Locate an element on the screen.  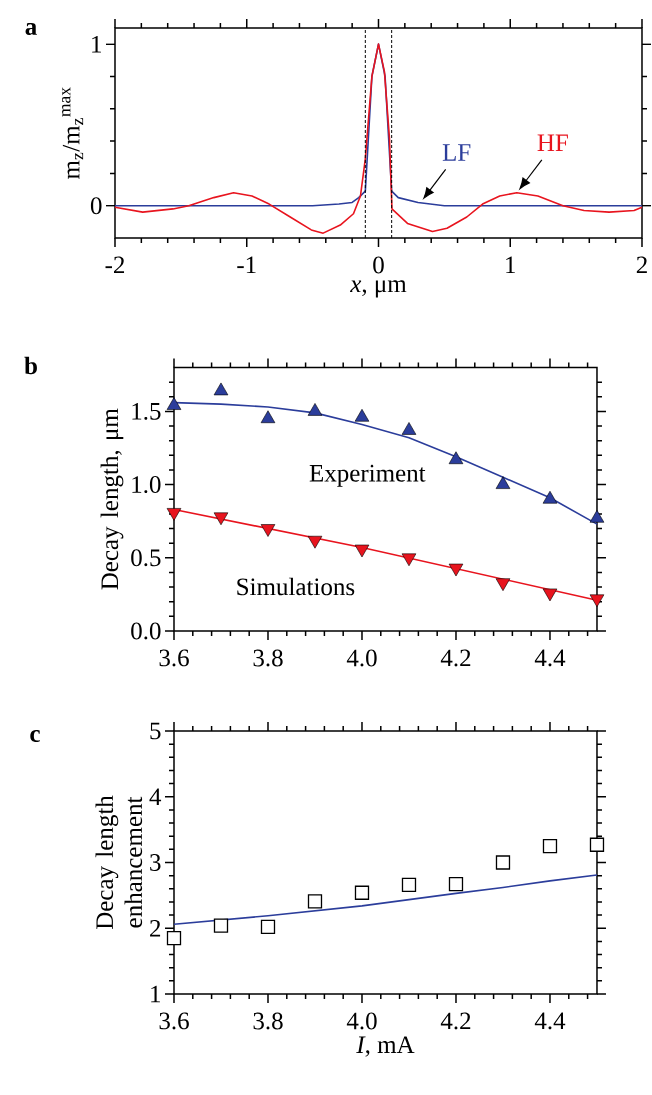
annotation: HF is located at coordinates (553, 142).